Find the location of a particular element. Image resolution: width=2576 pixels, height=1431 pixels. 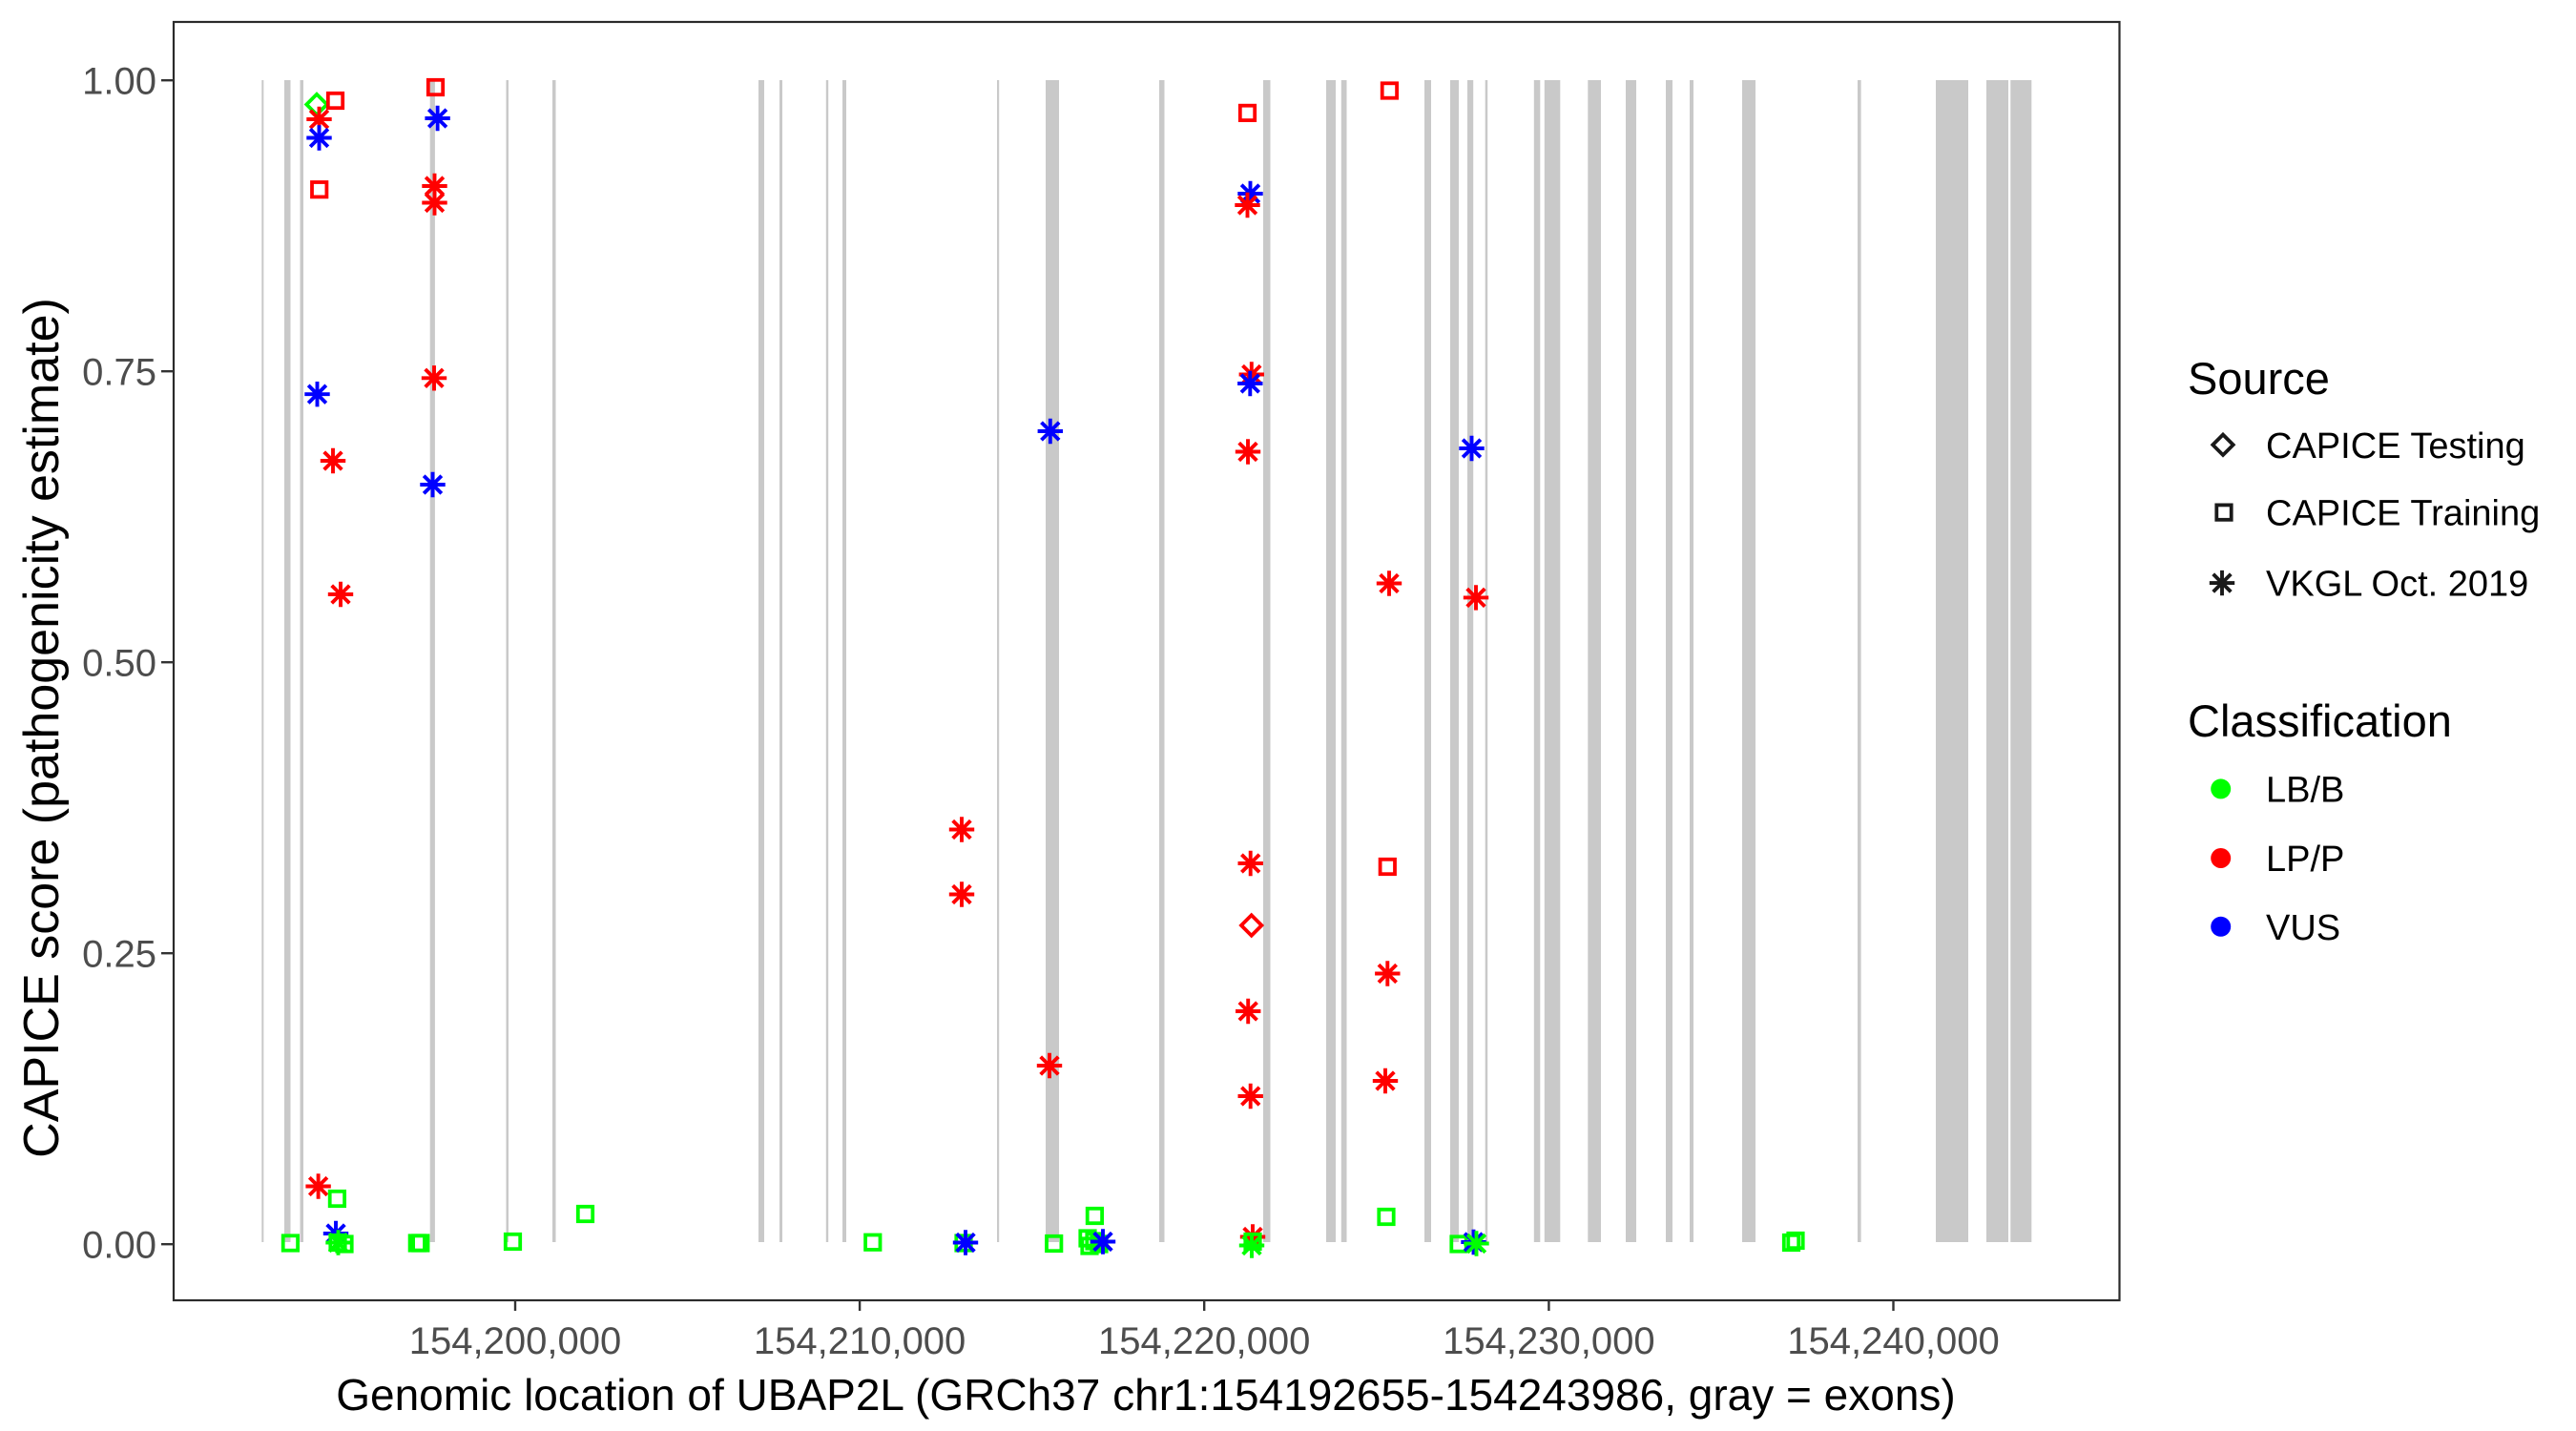

svg-text: 0.50 is located at coordinates (119, 664).